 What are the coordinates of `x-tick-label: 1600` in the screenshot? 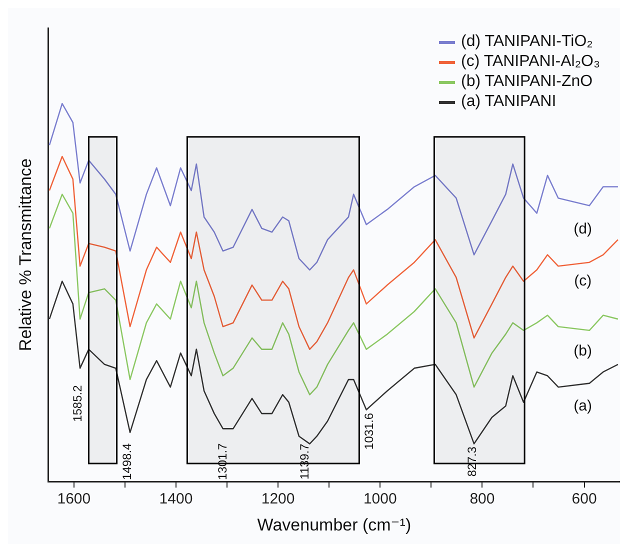 It's located at (74, 499).